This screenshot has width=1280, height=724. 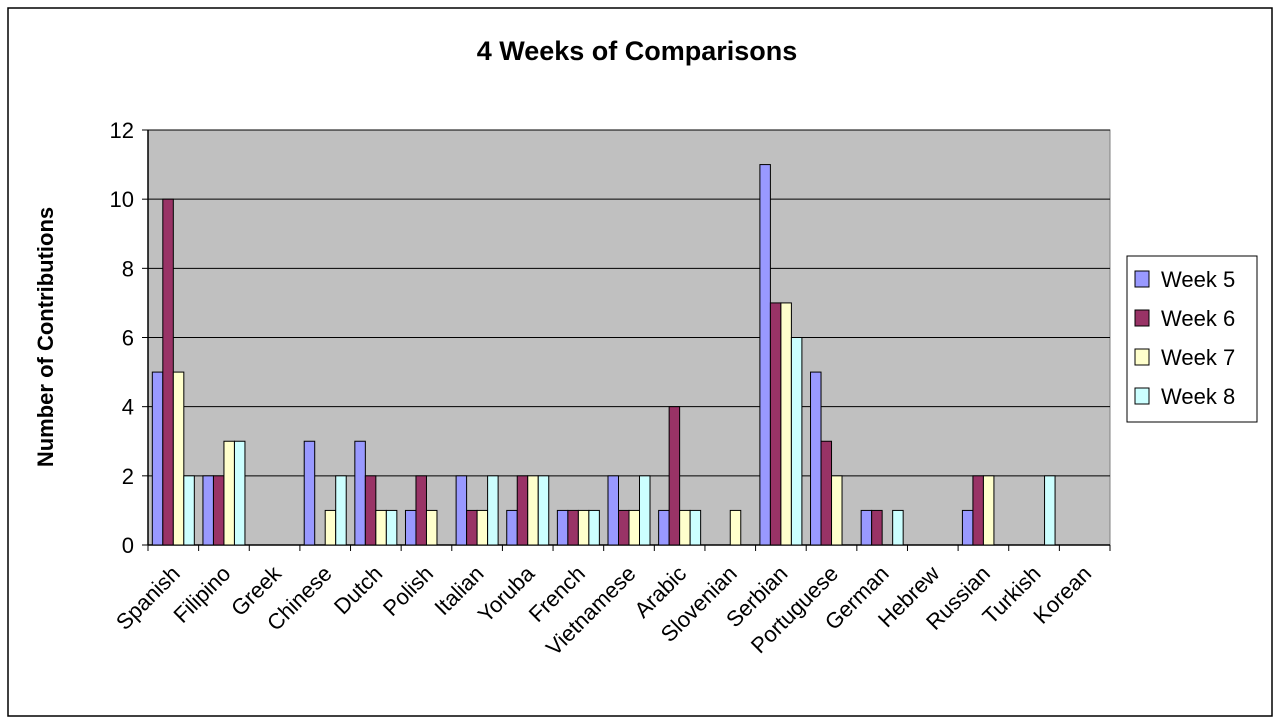 I want to click on y-axis-label: Number of Contributions, so click(x=45, y=337).